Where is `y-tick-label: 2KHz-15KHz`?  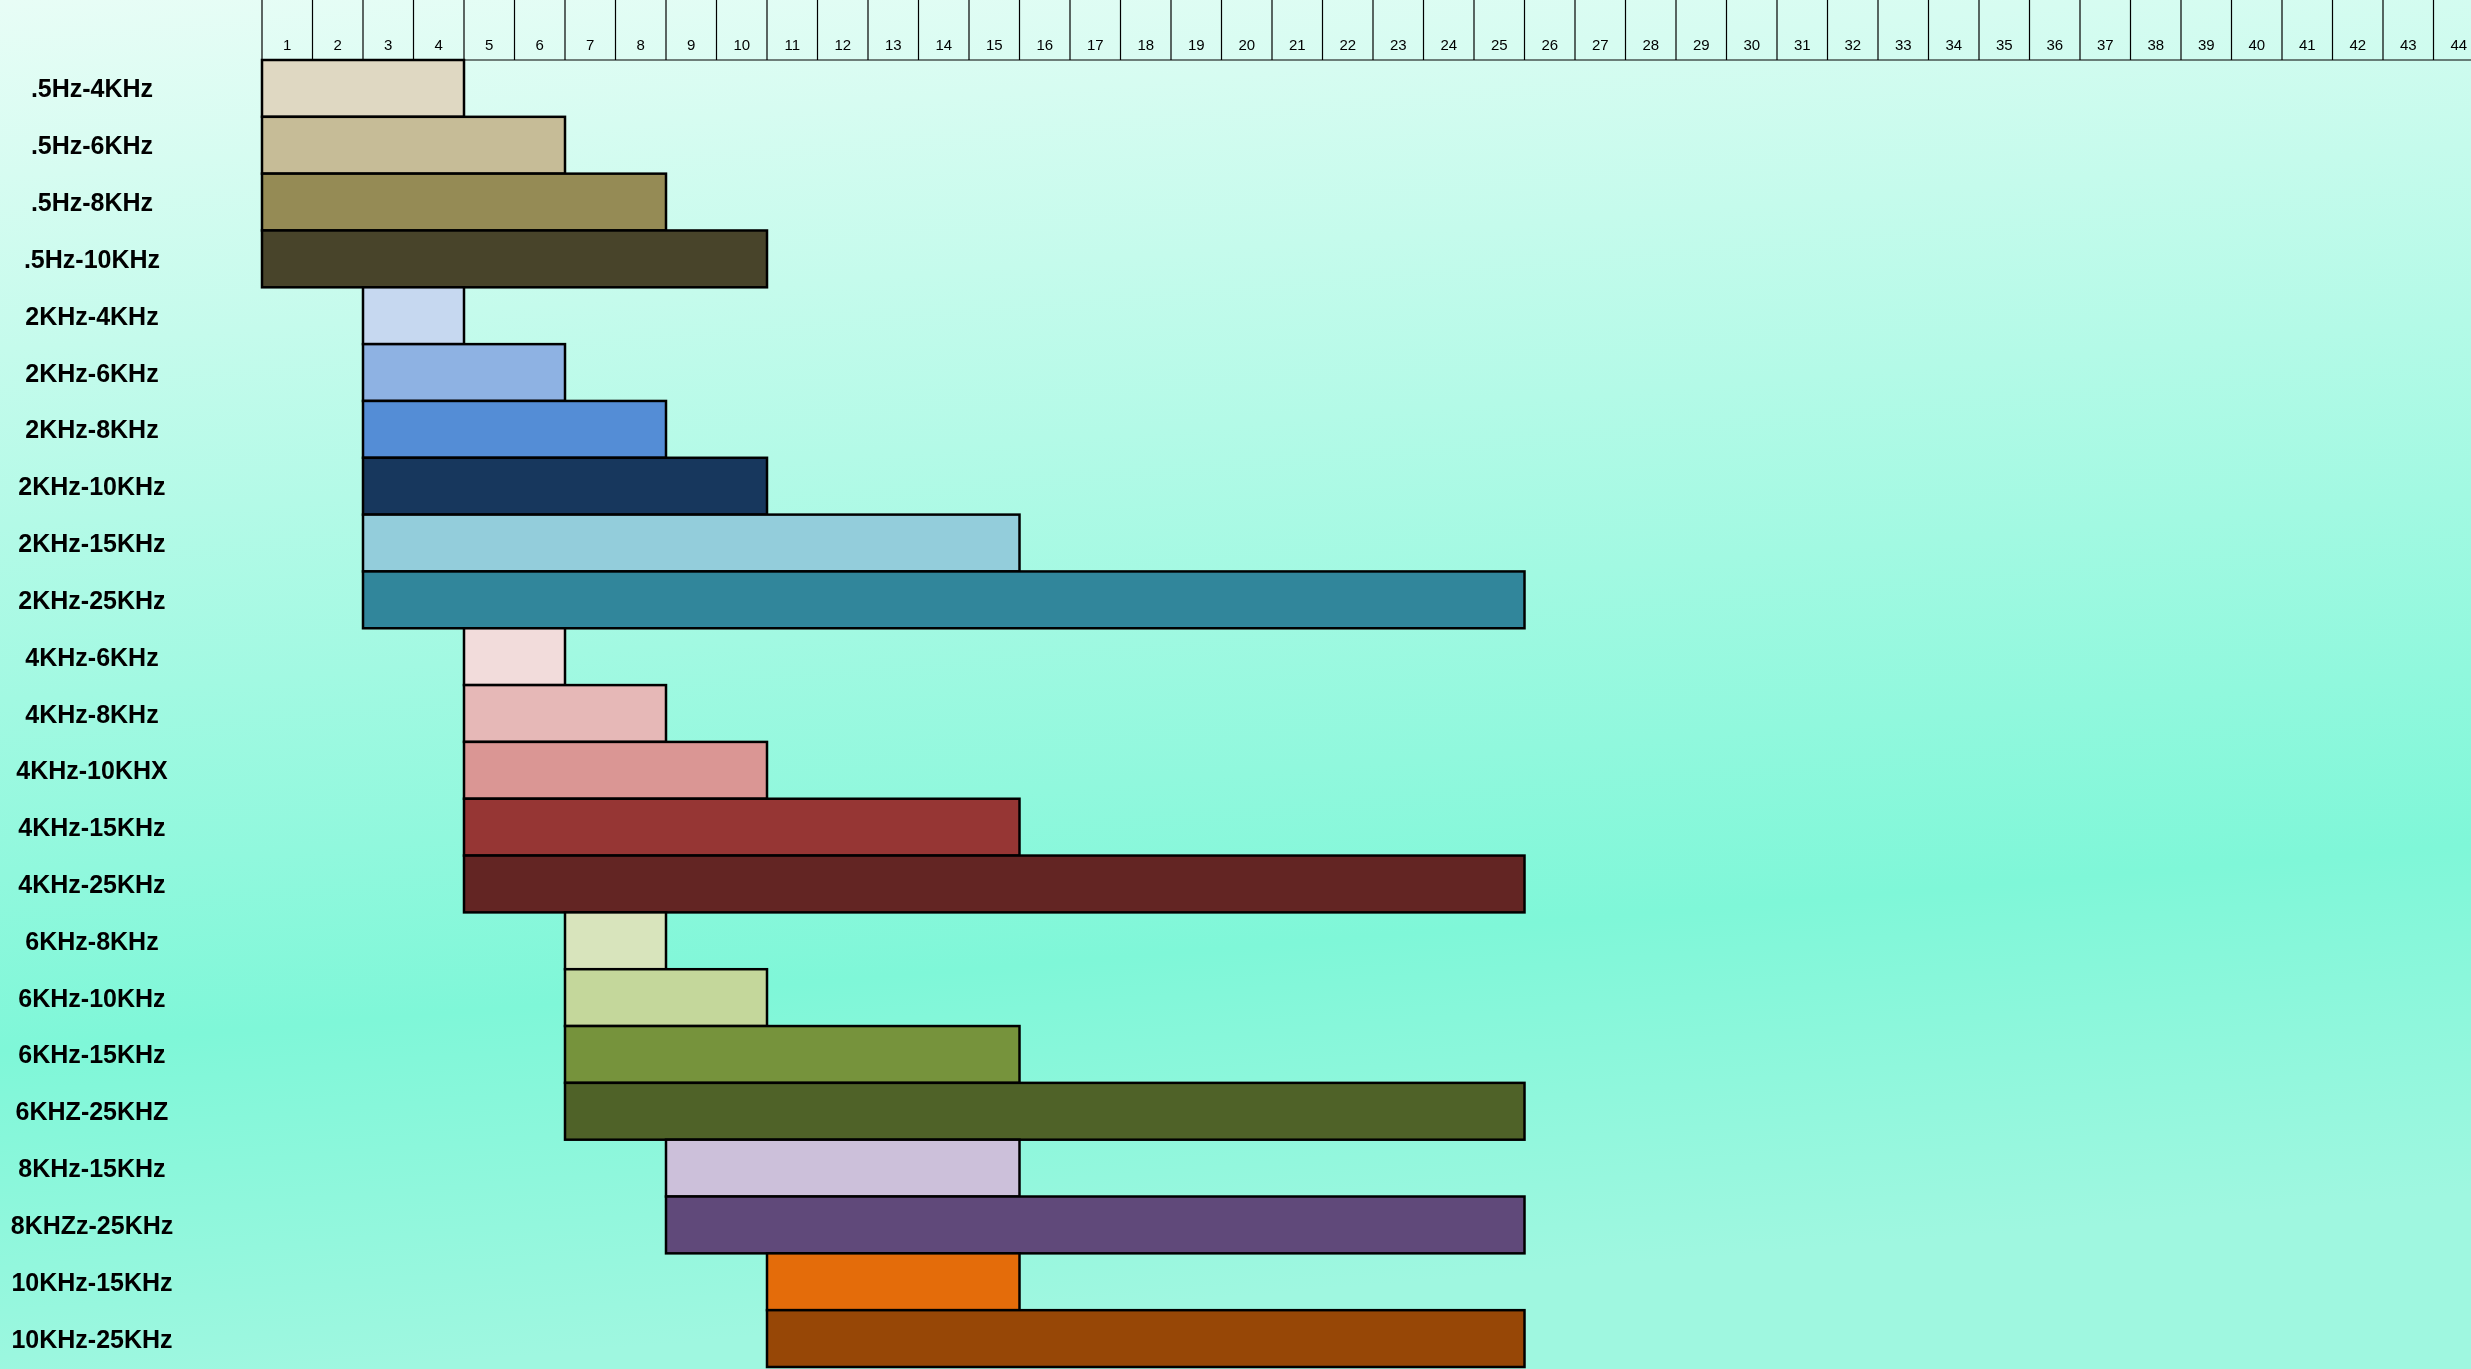
y-tick-label: 2KHz-15KHz is located at coordinates (92, 543).